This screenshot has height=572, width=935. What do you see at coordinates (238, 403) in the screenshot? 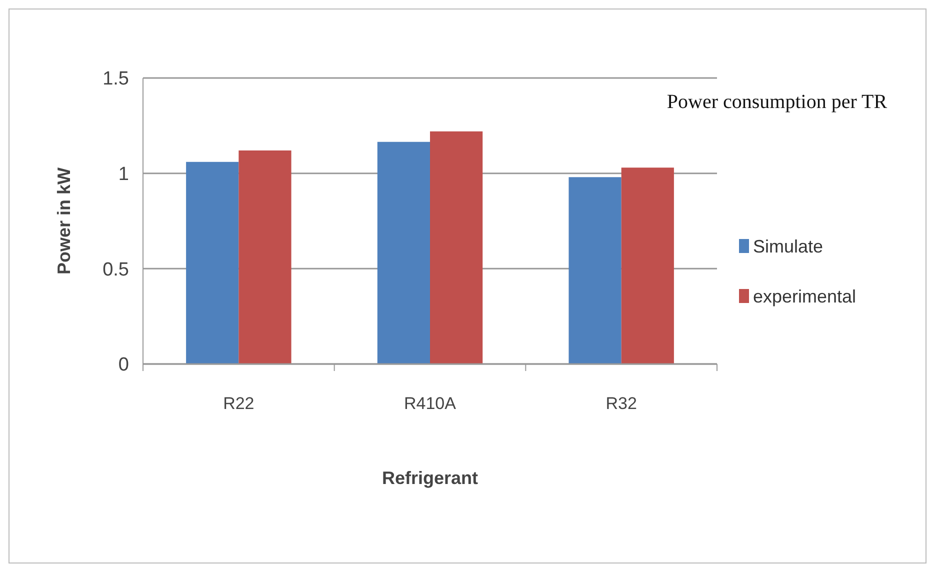
I see `x-tick-label: R22` at bounding box center [238, 403].